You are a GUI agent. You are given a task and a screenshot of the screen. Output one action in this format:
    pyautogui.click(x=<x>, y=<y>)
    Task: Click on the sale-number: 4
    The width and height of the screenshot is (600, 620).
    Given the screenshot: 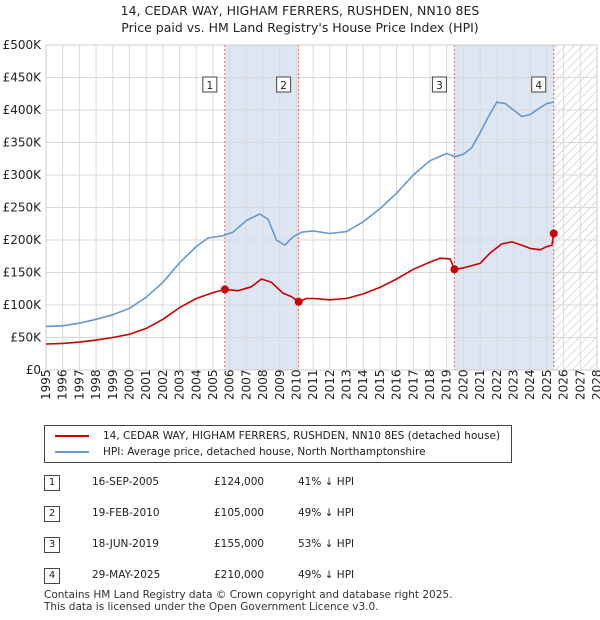 What is the action you would take?
    pyautogui.click(x=52, y=576)
    